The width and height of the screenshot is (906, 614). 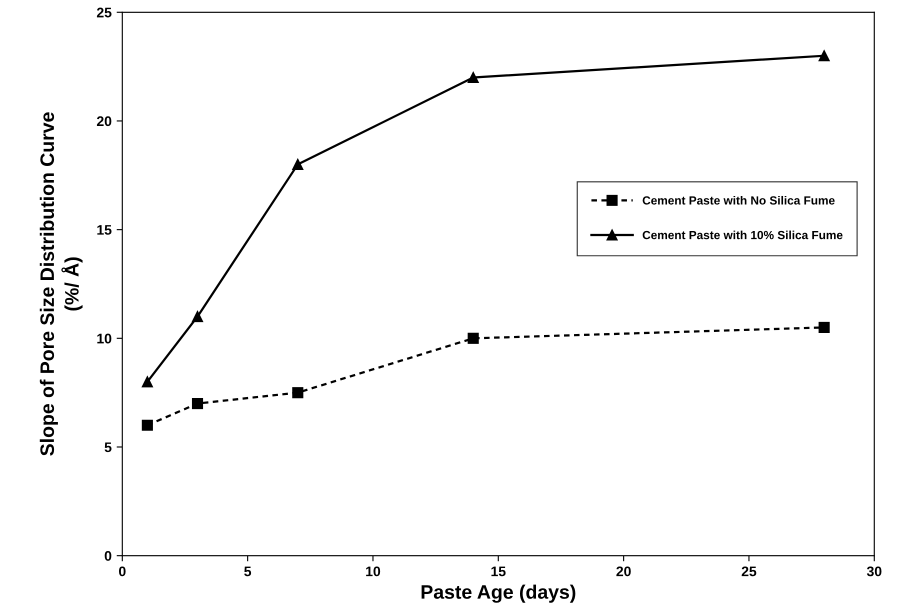 I want to click on y-tick-label: 20, so click(x=104, y=121).